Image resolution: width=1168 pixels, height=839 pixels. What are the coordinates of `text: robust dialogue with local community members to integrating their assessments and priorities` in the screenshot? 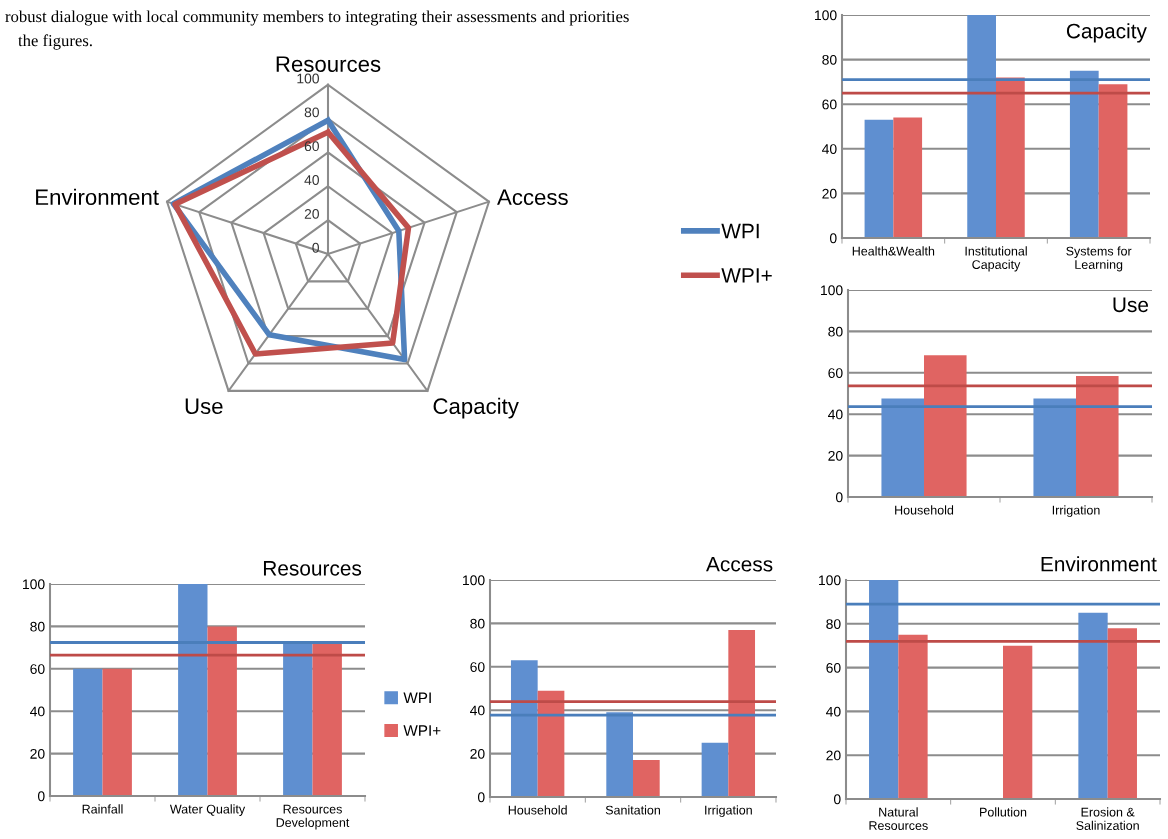 It's located at (317, 18).